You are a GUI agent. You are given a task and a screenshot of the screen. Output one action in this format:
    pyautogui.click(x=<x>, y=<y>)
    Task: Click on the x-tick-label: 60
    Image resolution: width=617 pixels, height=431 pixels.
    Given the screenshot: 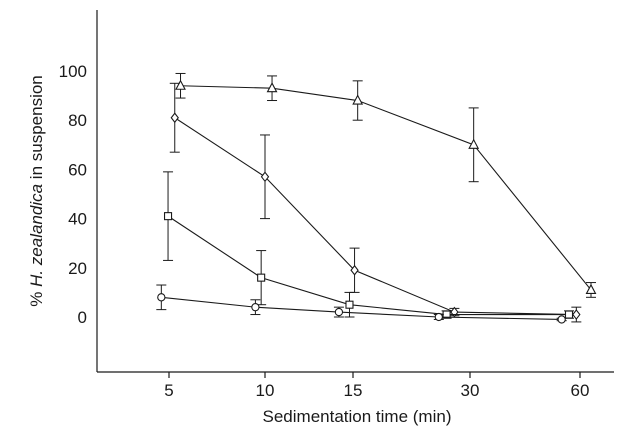 What is the action you would take?
    pyautogui.click(x=580, y=390)
    